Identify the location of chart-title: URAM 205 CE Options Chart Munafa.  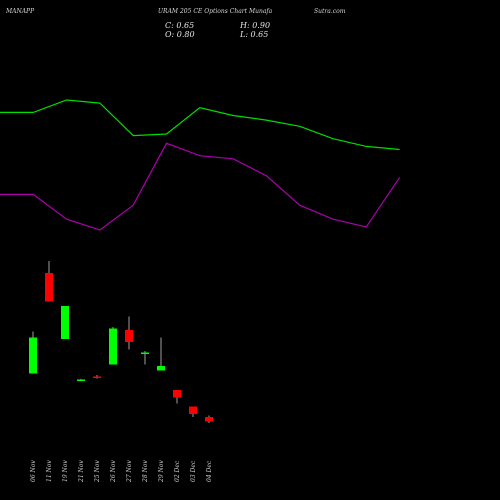
(215, 11).